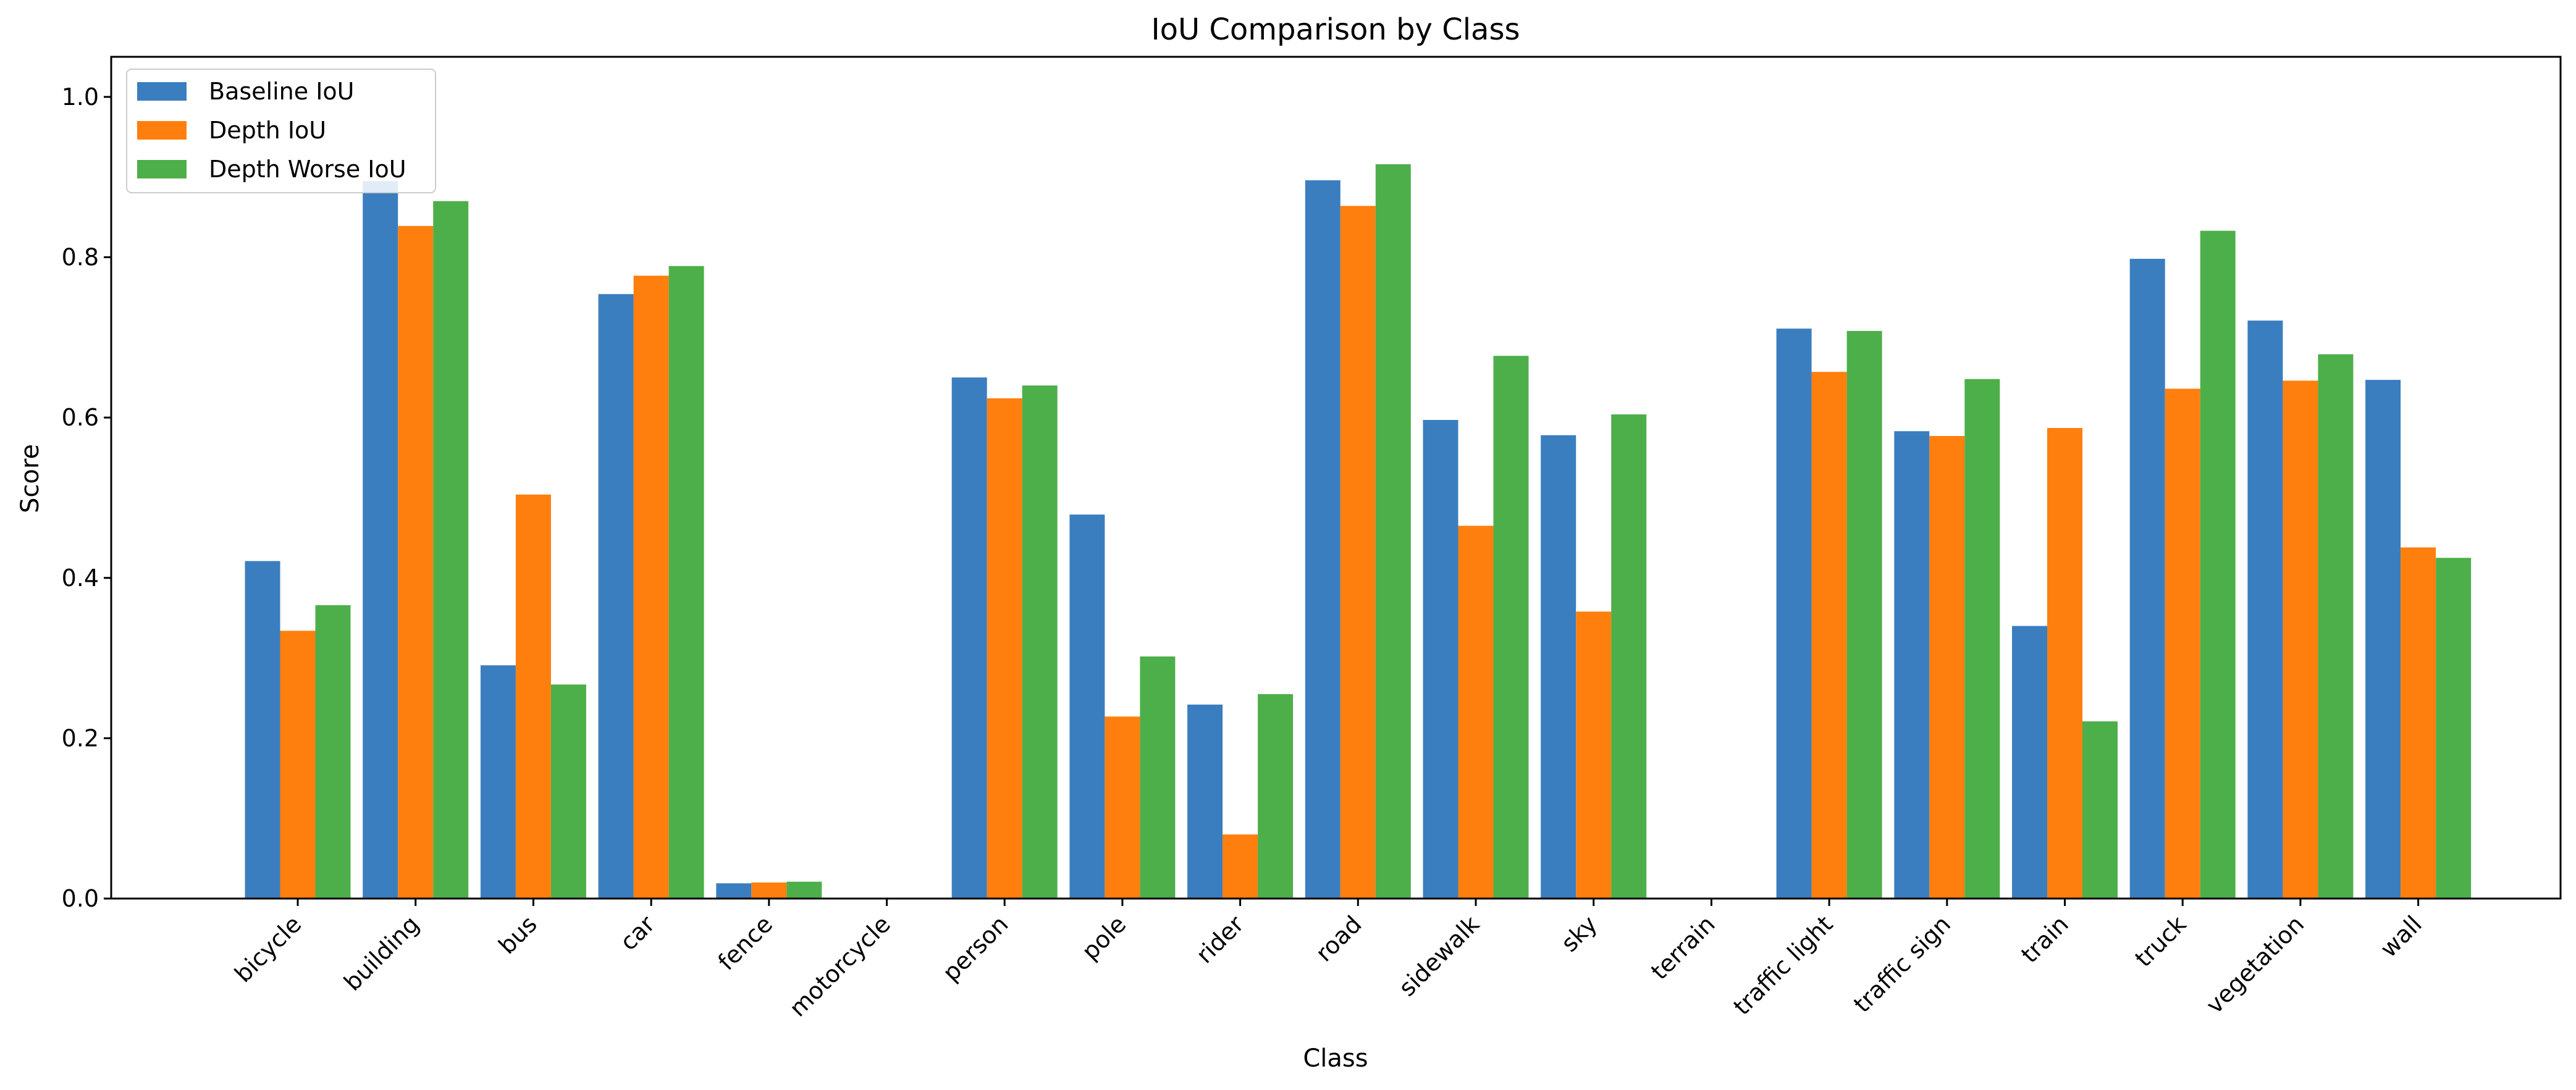 The height and width of the screenshot is (1090, 2576). I want to click on x-tick-label: truck, so click(2160, 941).